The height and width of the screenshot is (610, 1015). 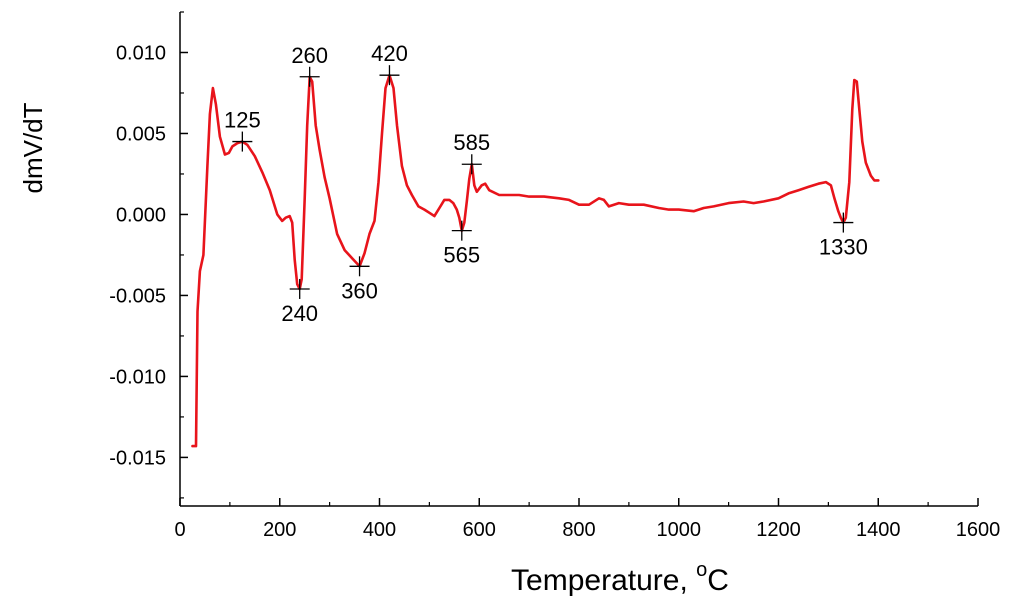 What do you see at coordinates (679, 530) in the screenshot?
I see `x-tick-label: 1000` at bounding box center [679, 530].